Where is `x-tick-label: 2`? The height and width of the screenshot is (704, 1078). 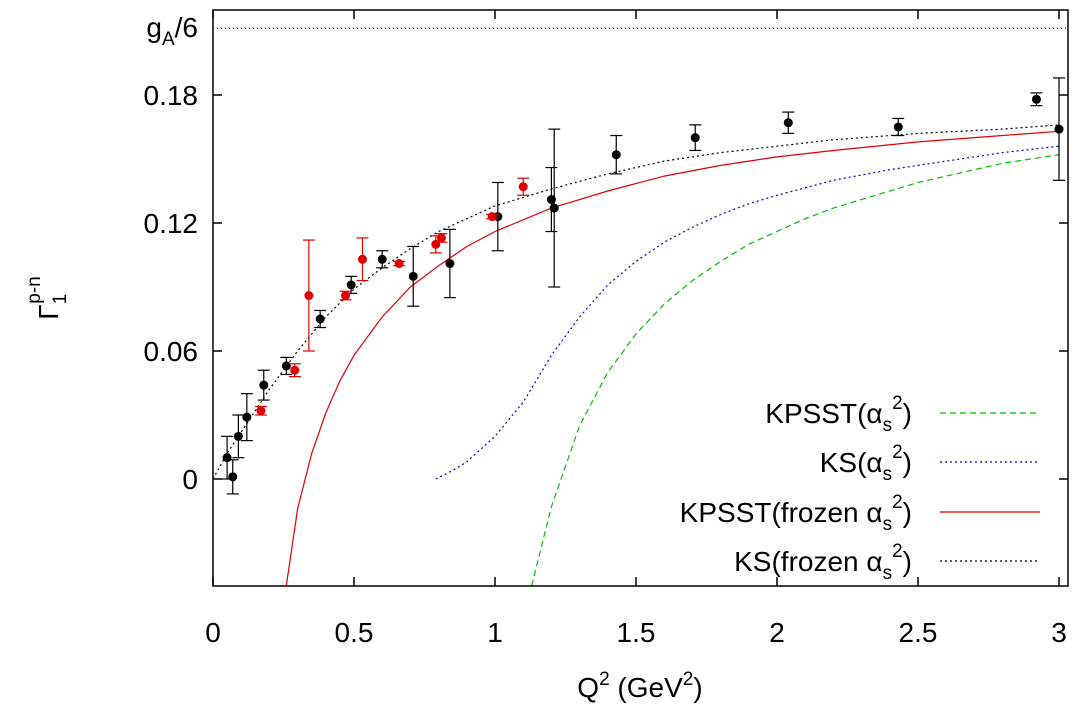
x-tick-label: 2 is located at coordinates (777, 632).